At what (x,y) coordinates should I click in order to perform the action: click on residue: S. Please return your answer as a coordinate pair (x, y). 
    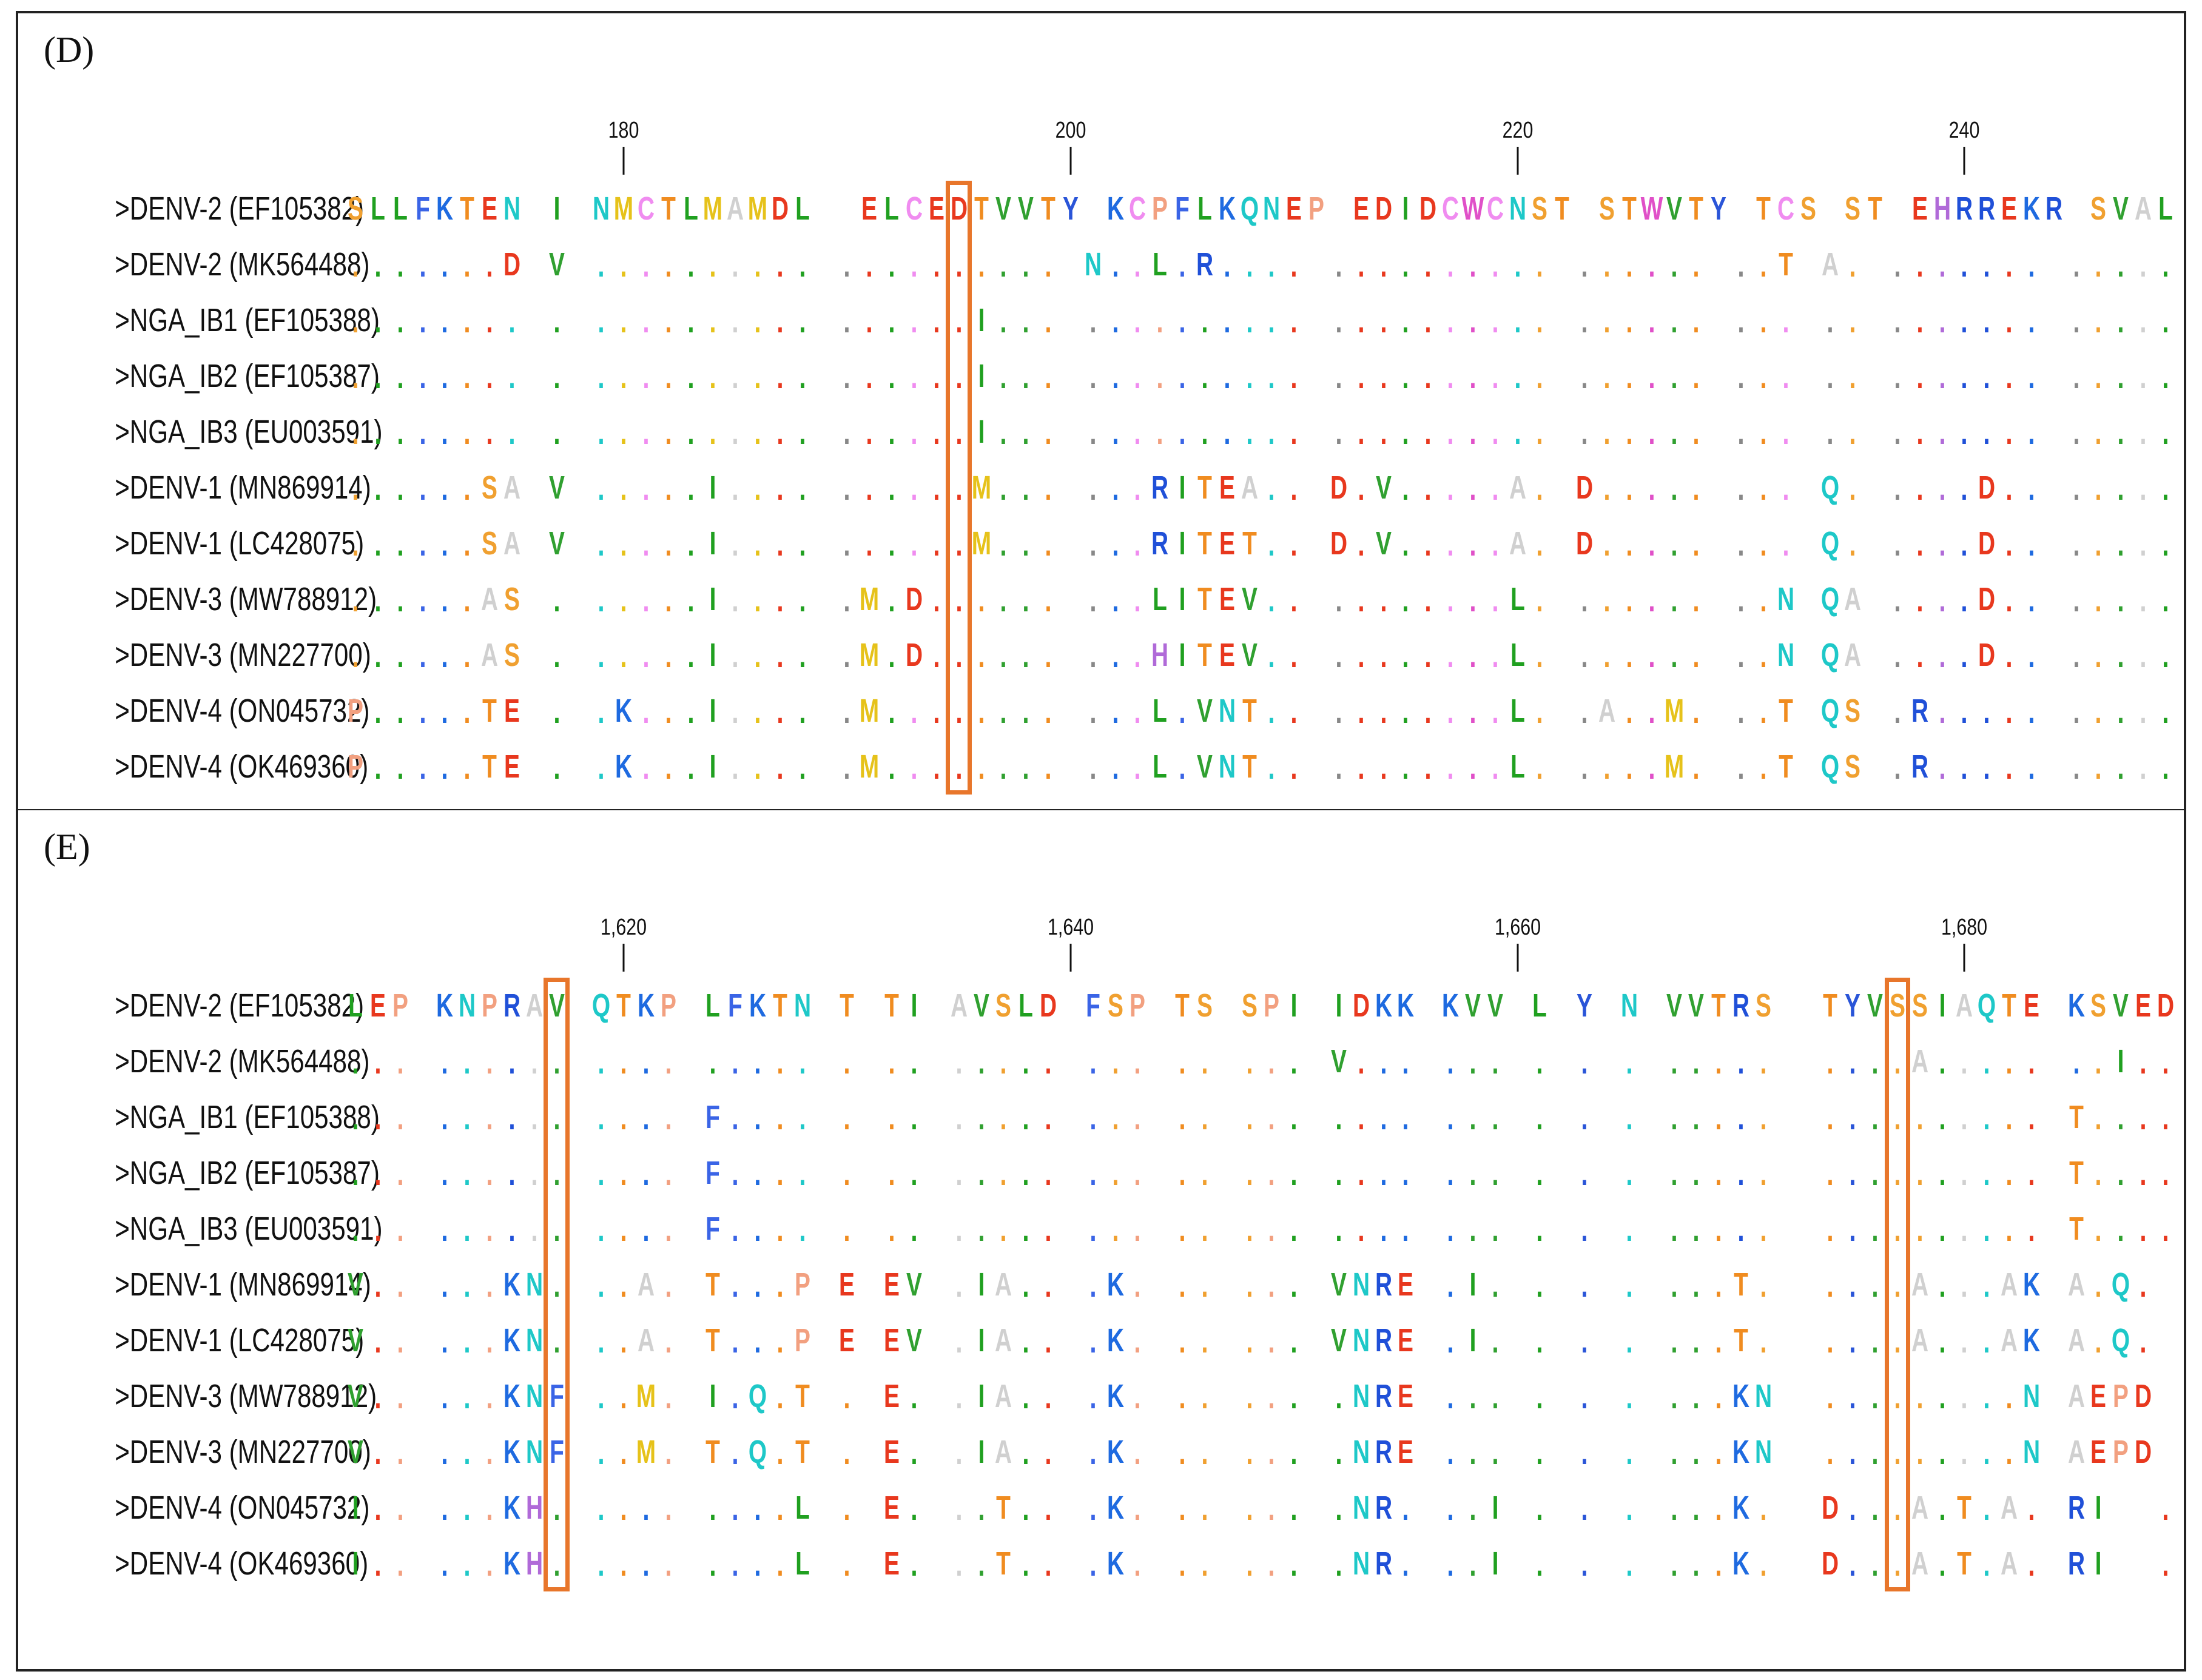
    Looking at the image, I should click on (490, 487).